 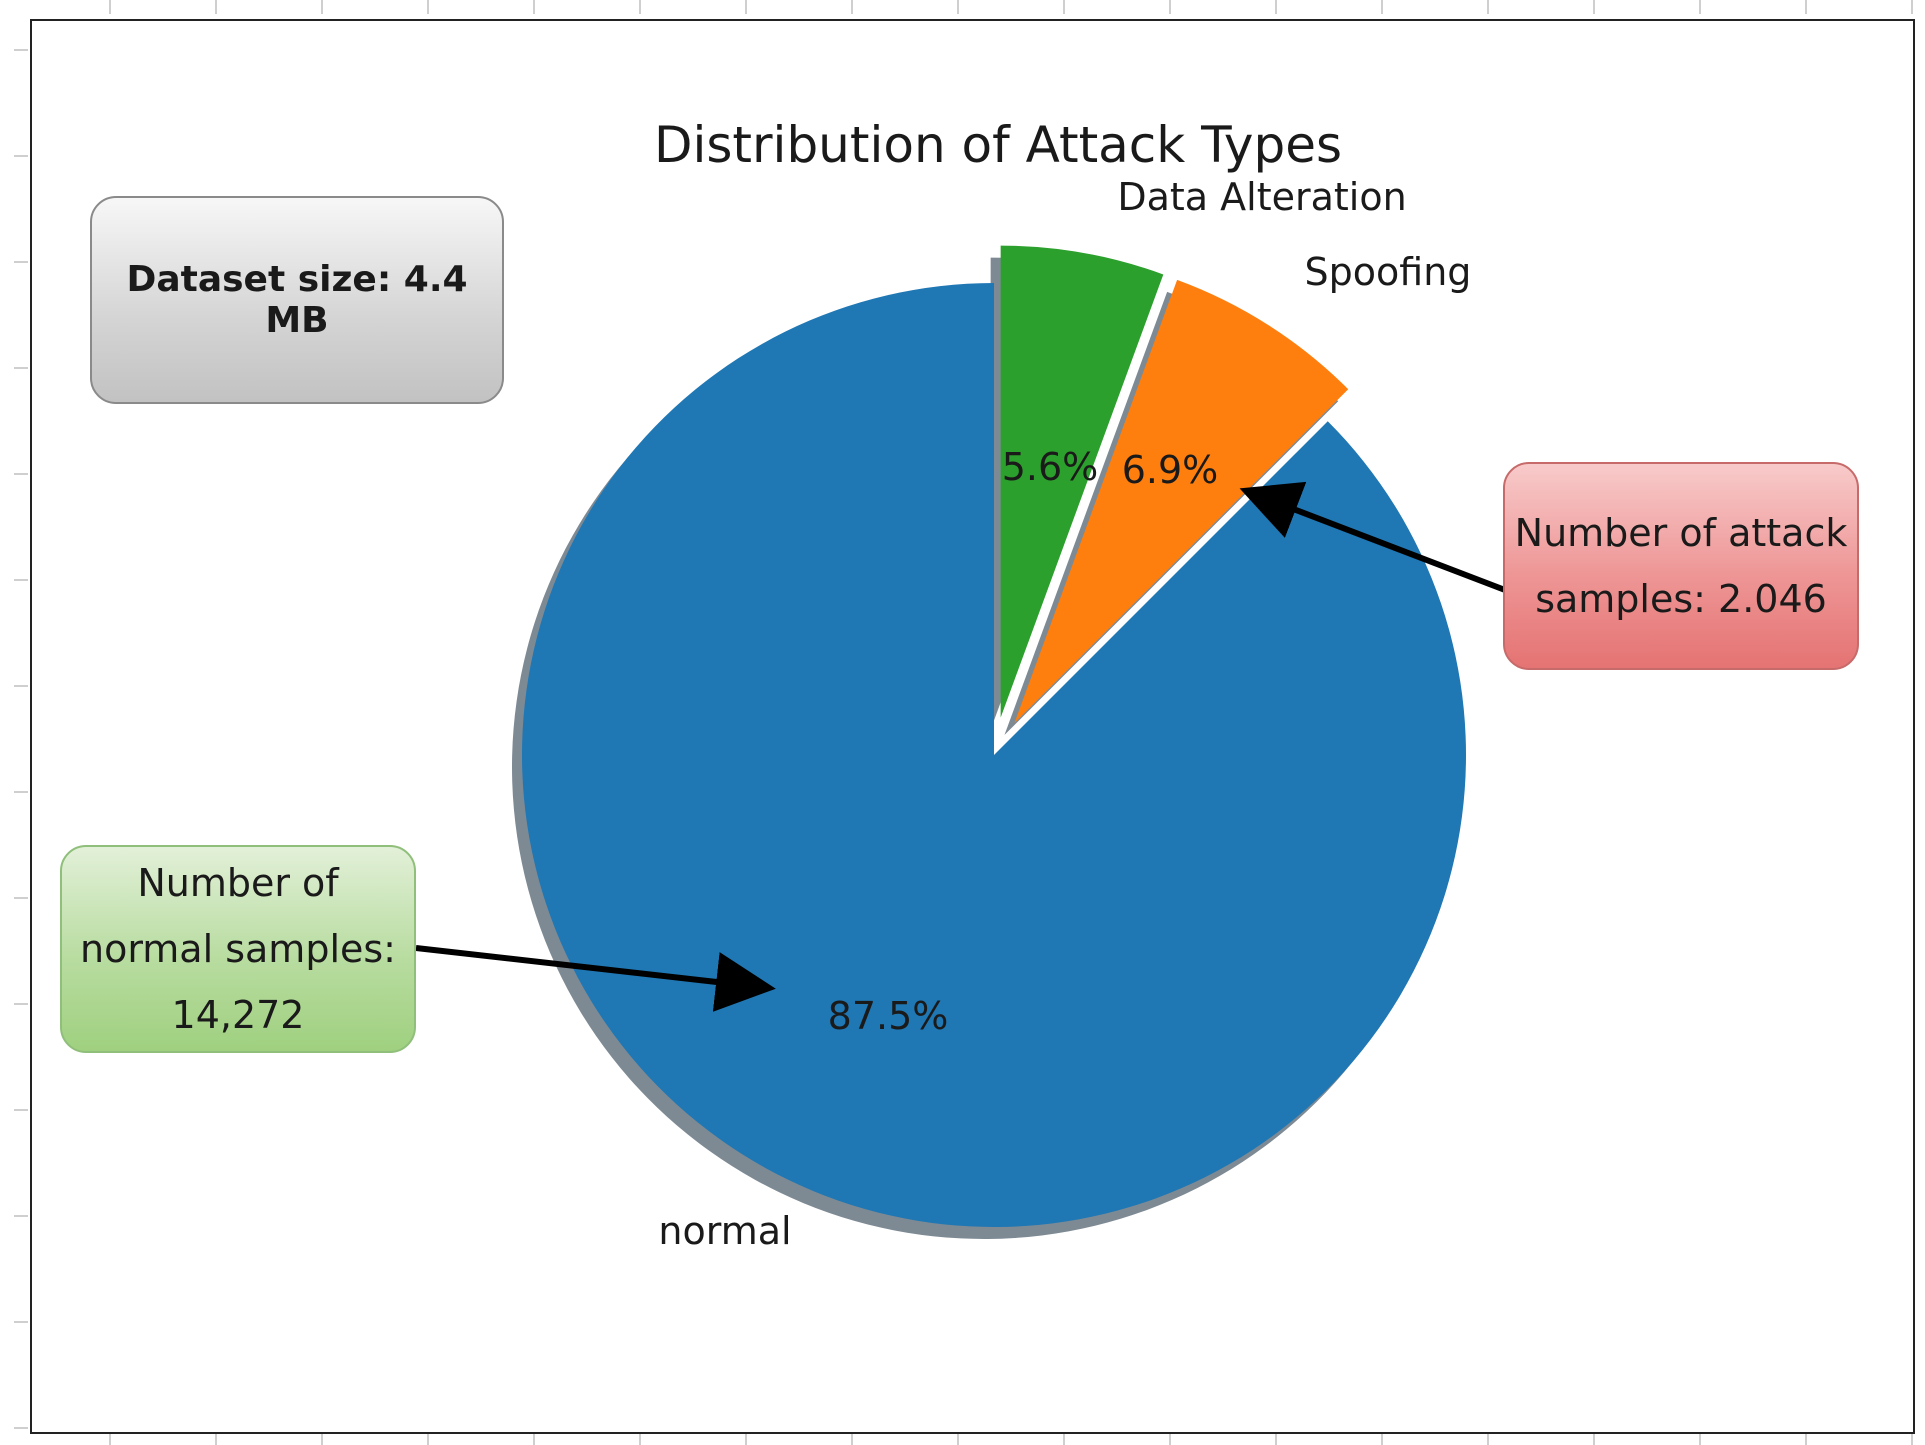 What do you see at coordinates (1261, 197) in the screenshot?
I see `slice-label-data-alteration: Data Alteration` at bounding box center [1261, 197].